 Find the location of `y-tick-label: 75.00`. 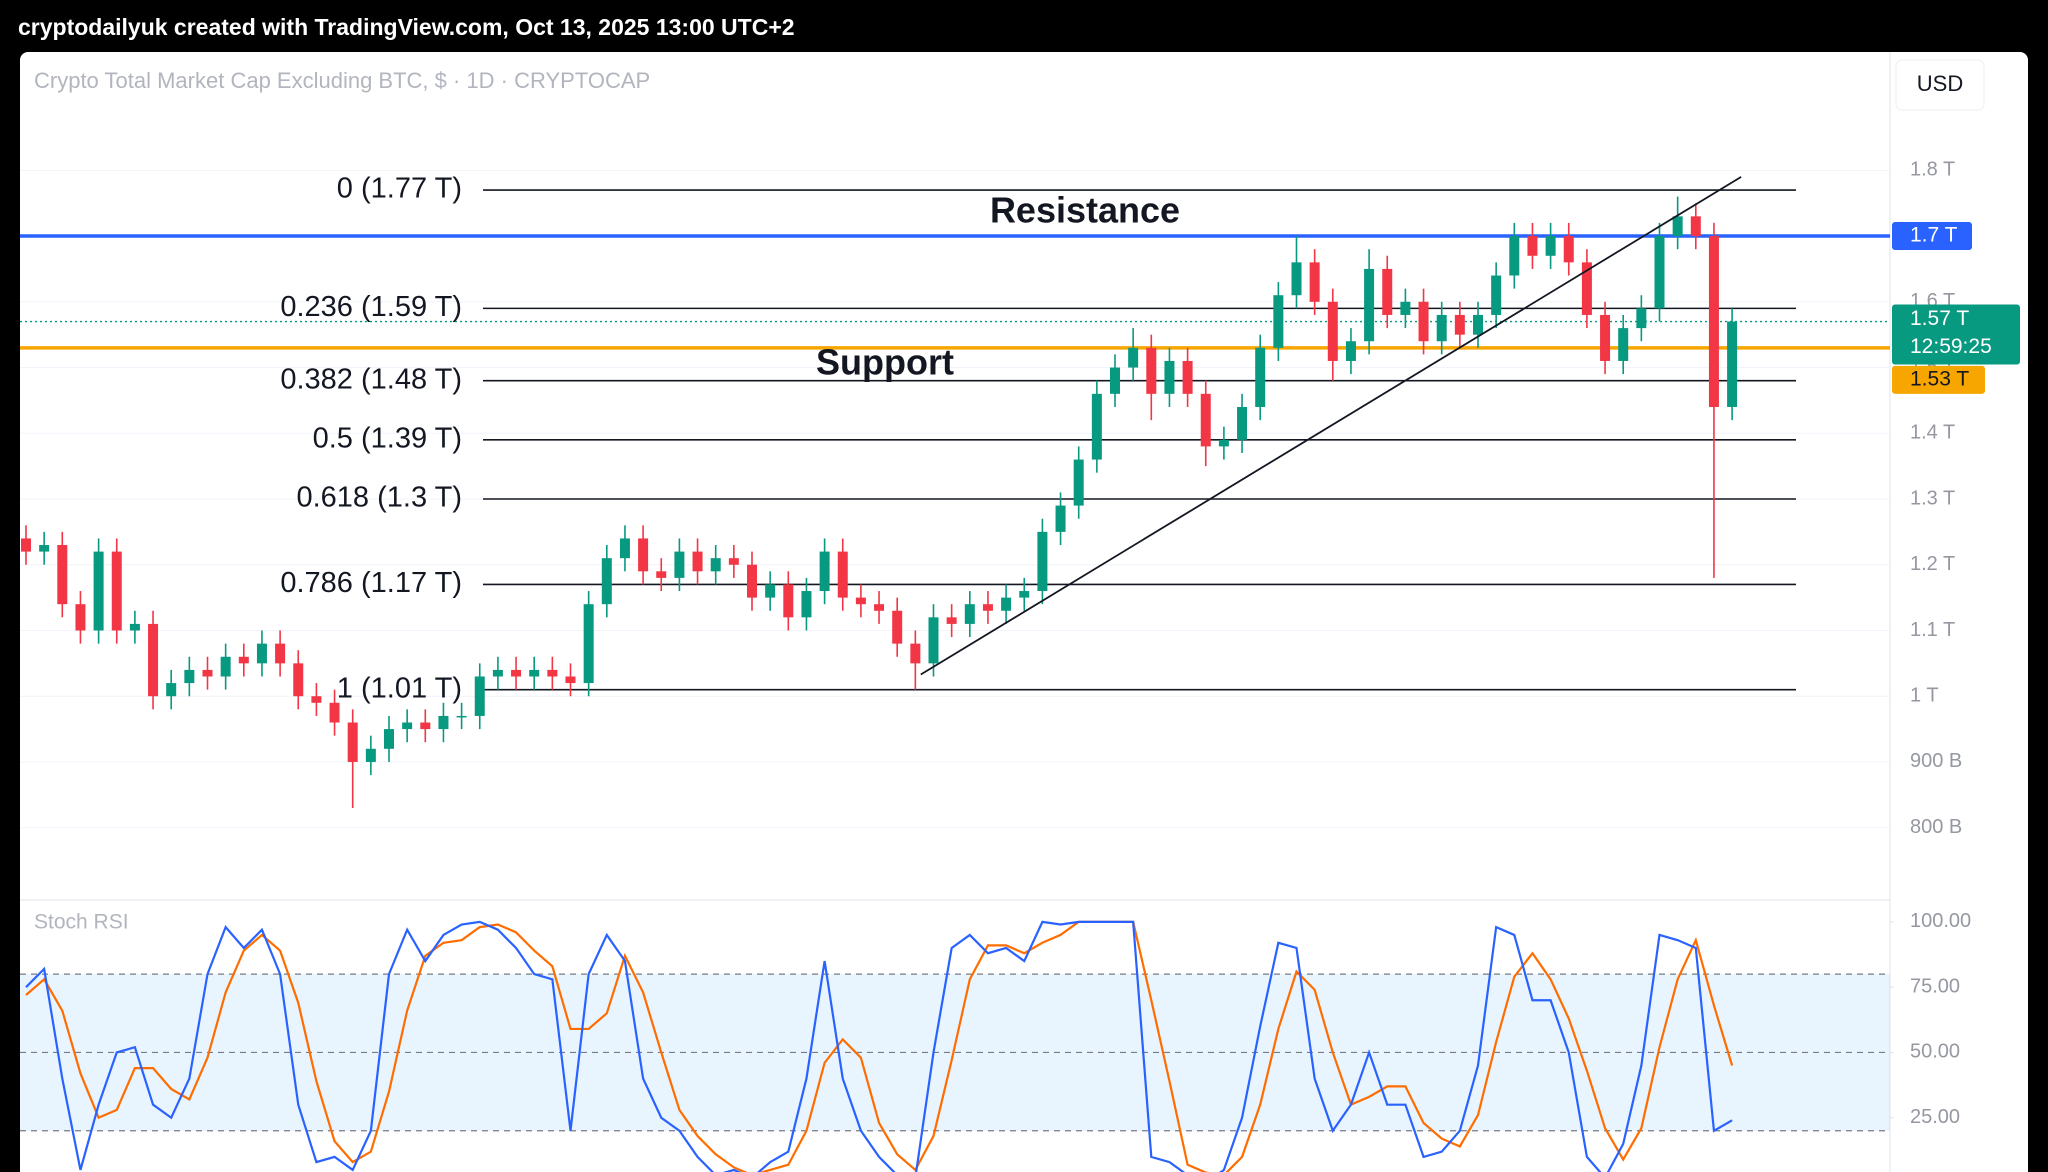

y-tick-label: 75.00 is located at coordinates (1935, 986).